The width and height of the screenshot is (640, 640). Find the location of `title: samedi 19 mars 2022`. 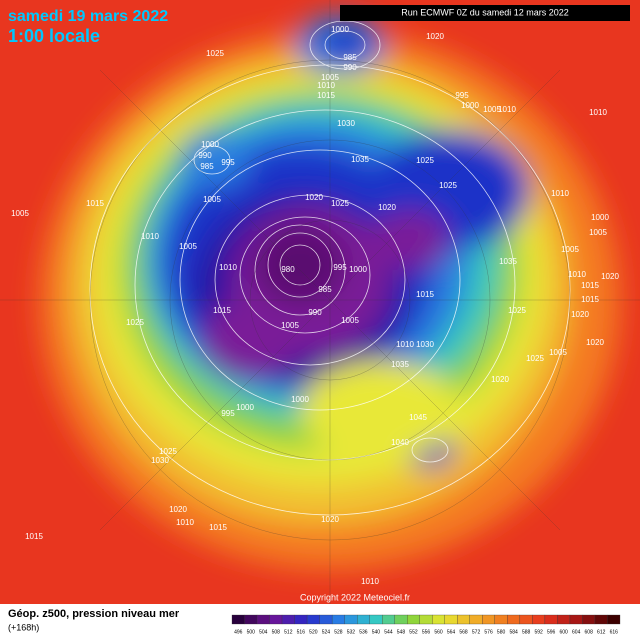

title: samedi 19 mars 2022 is located at coordinates (88, 16).